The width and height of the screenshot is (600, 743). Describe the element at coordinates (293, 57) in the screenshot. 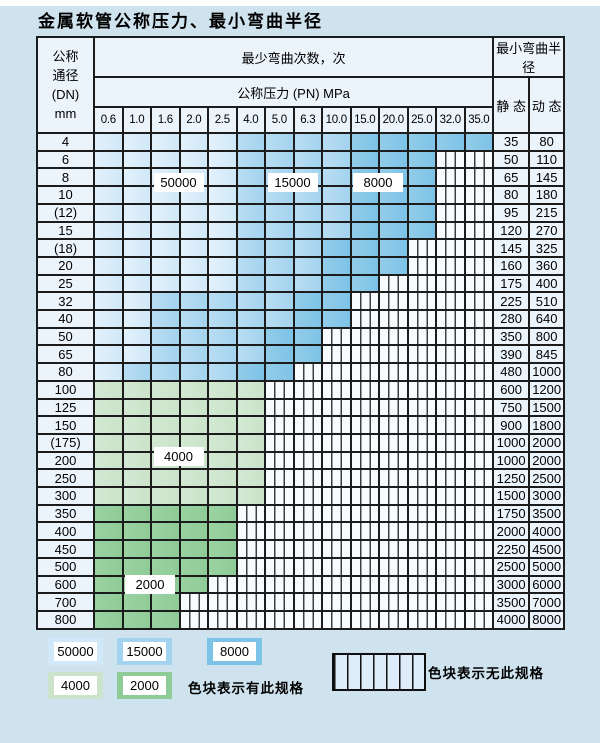

I see `bend-times-header: 最少弯曲次数，次` at that location.